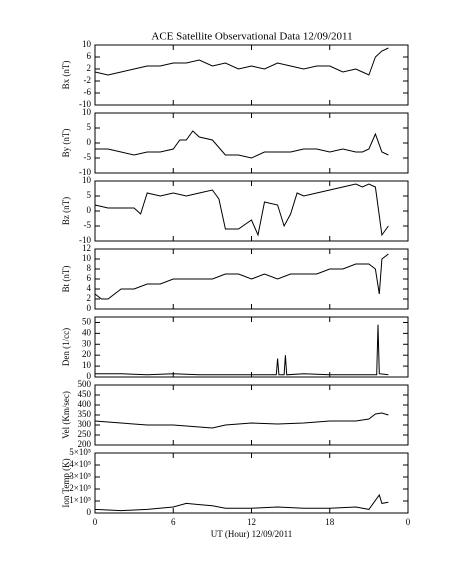  What do you see at coordinates (88, 92) in the screenshot?
I see `y-tick-label: -6` at bounding box center [88, 92].